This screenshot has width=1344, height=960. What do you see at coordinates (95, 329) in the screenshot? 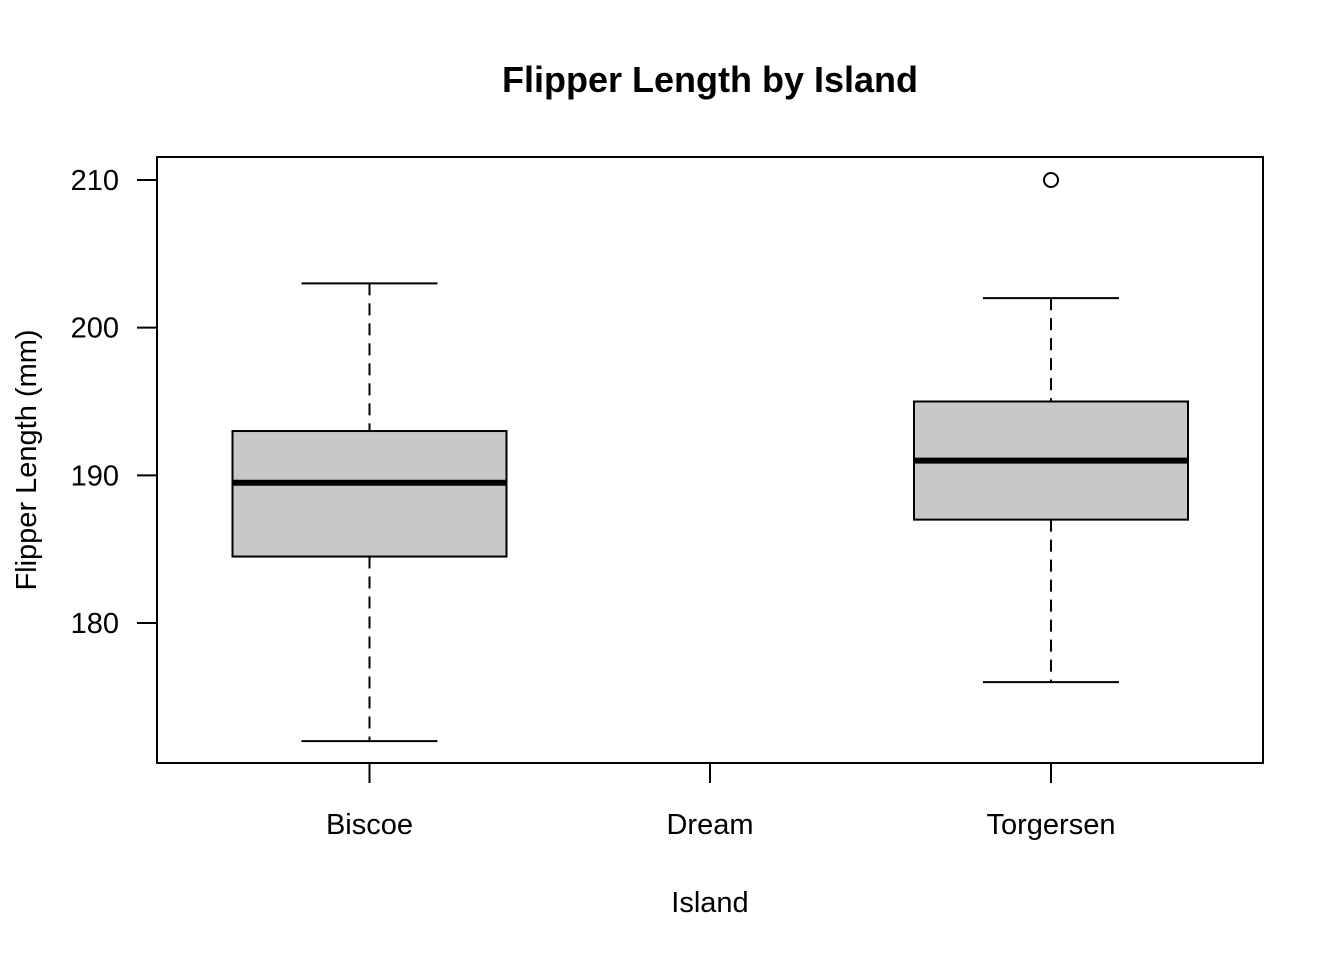
I see `y-tick-label: 200` at bounding box center [95, 329].